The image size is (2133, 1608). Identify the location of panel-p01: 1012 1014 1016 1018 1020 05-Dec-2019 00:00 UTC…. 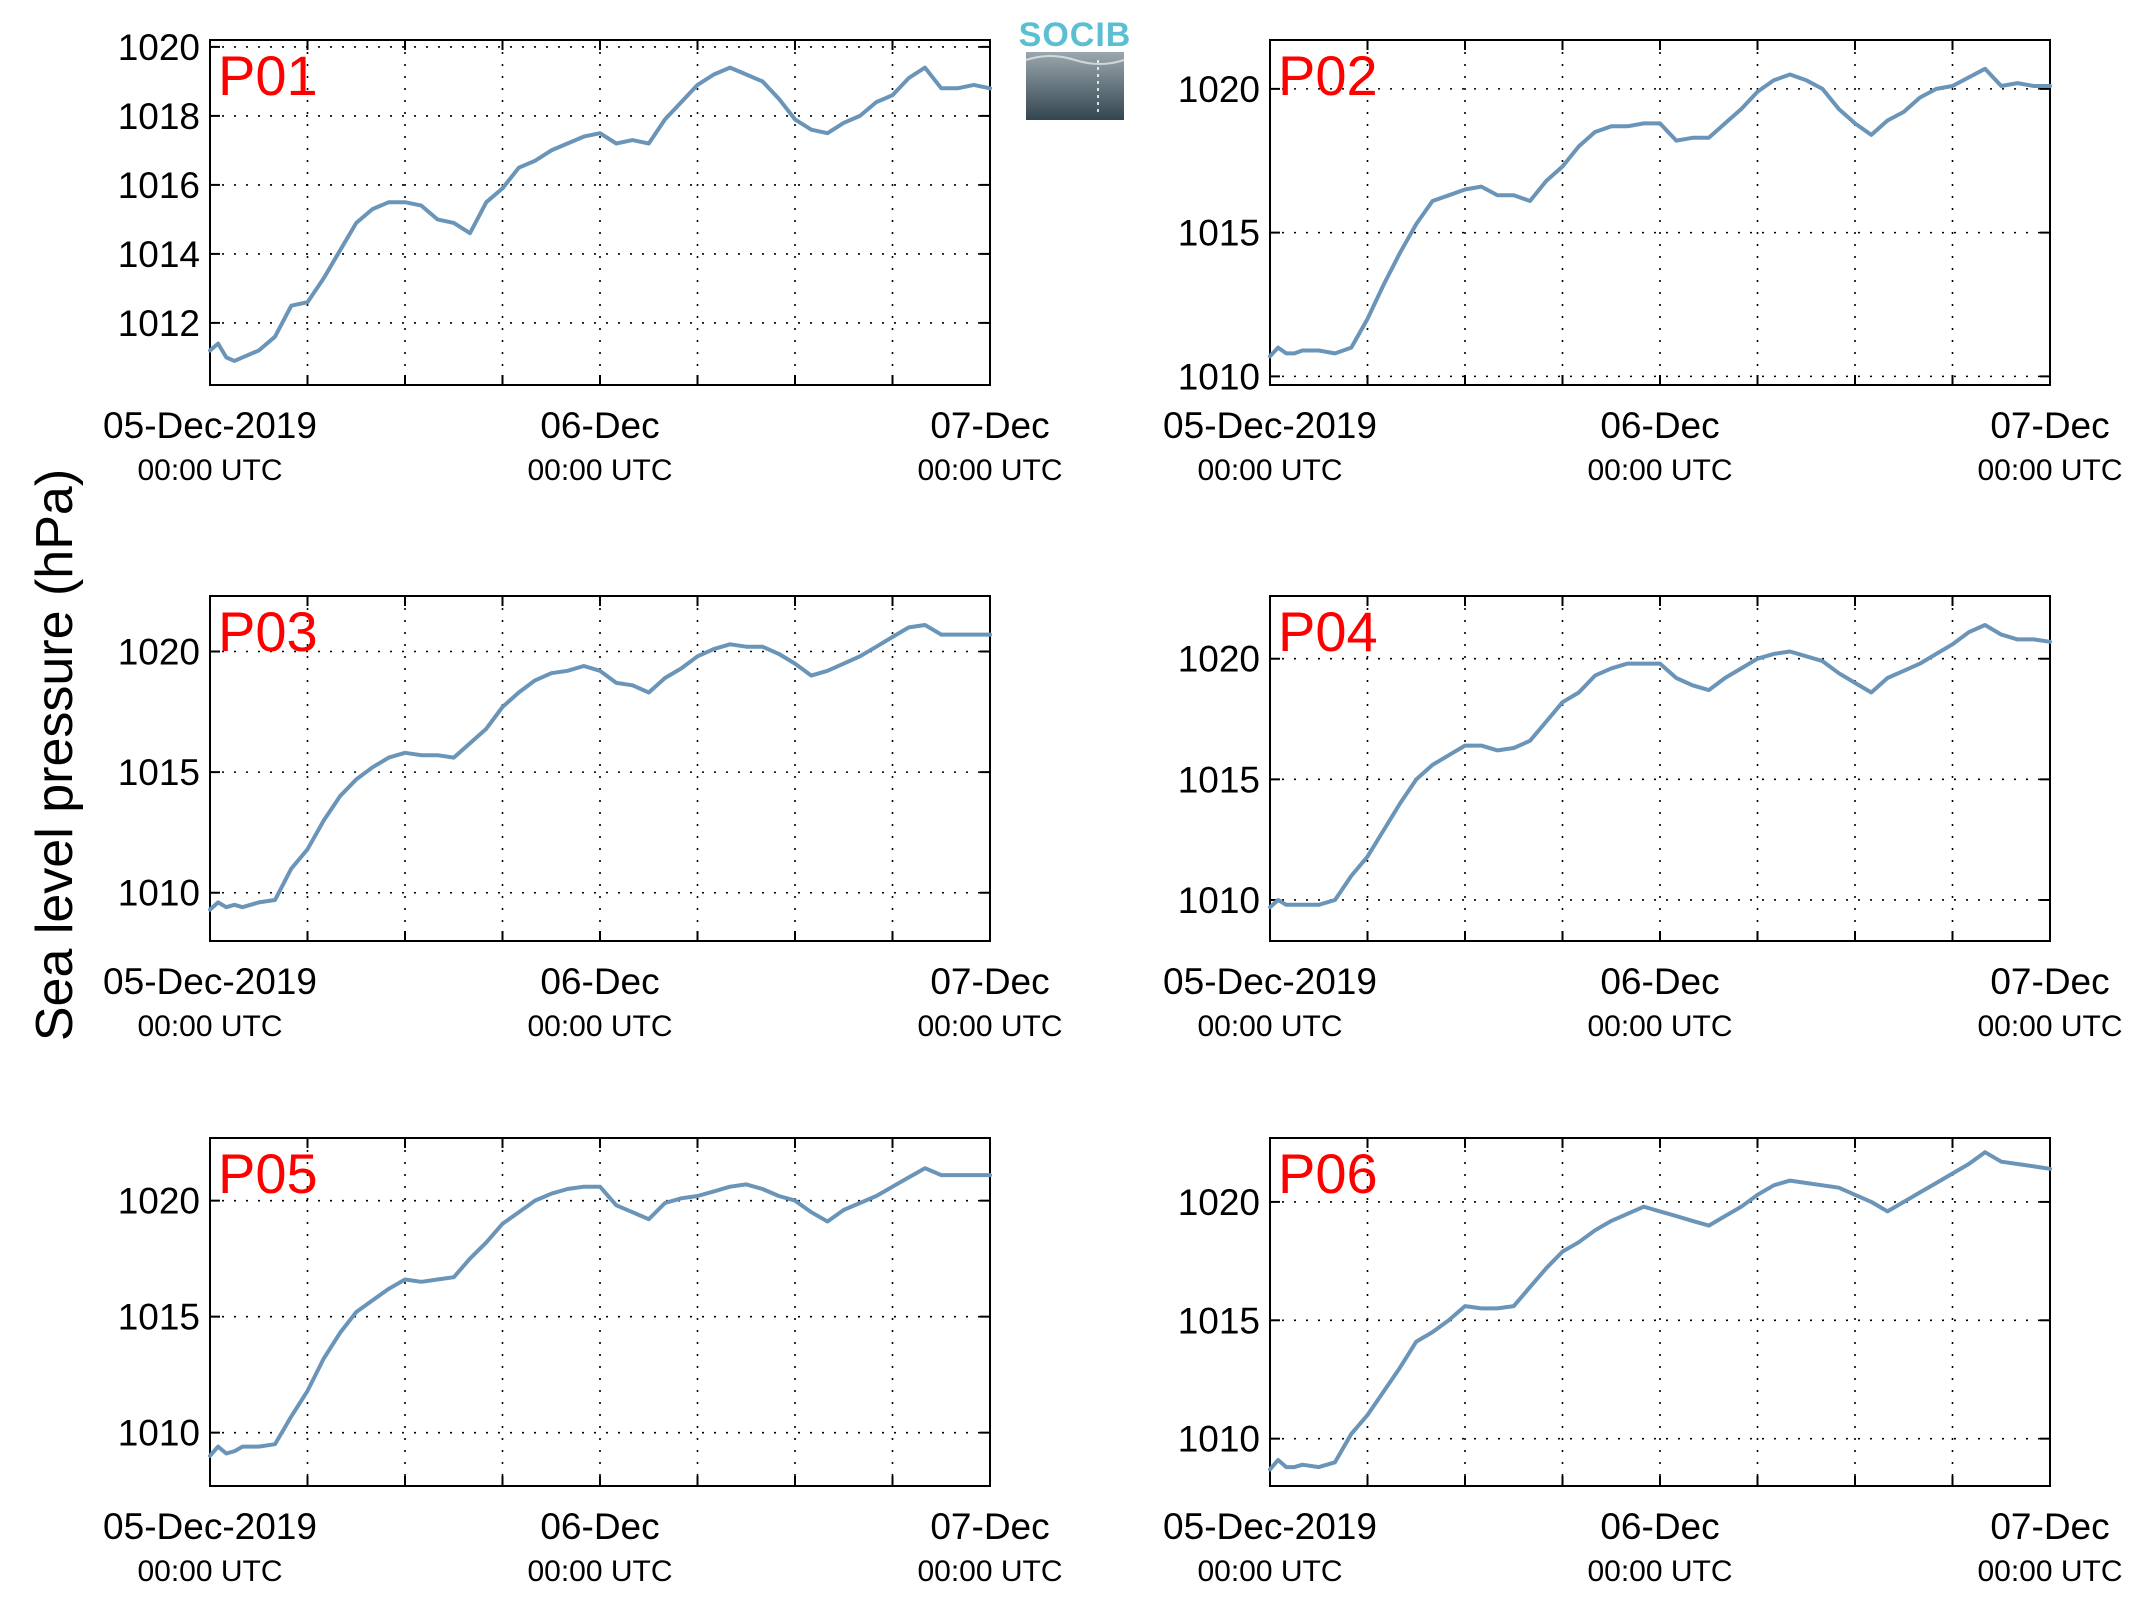
(582, 257).